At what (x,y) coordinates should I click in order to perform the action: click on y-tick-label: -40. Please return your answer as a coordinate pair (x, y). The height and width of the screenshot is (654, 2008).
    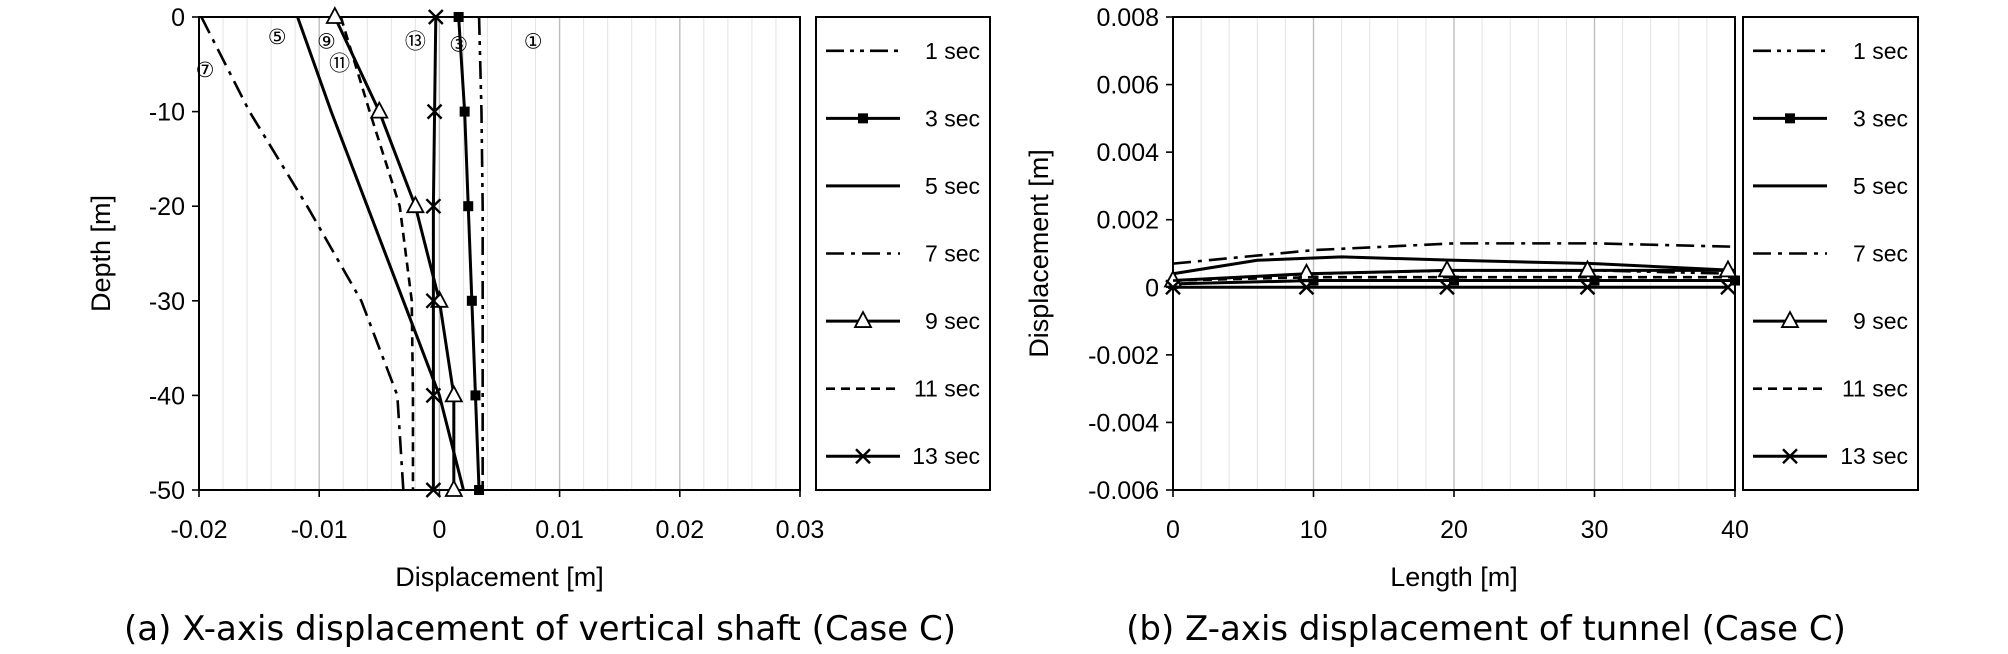
    Looking at the image, I should click on (167, 396).